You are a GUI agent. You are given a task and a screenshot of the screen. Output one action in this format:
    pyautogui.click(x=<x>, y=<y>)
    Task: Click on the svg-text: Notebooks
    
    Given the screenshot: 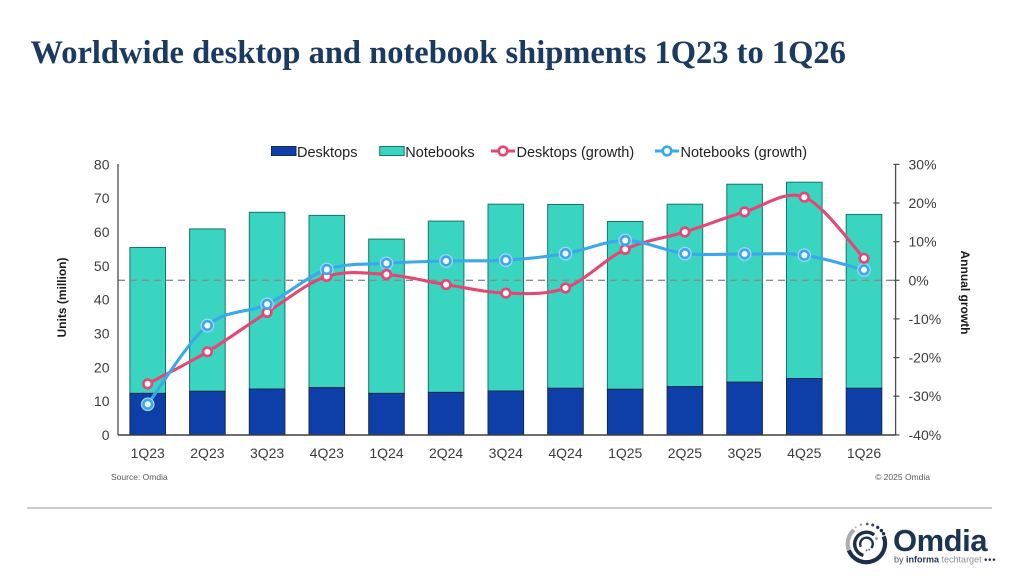 What is the action you would take?
    pyautogui.click(x=439, y=153)
    